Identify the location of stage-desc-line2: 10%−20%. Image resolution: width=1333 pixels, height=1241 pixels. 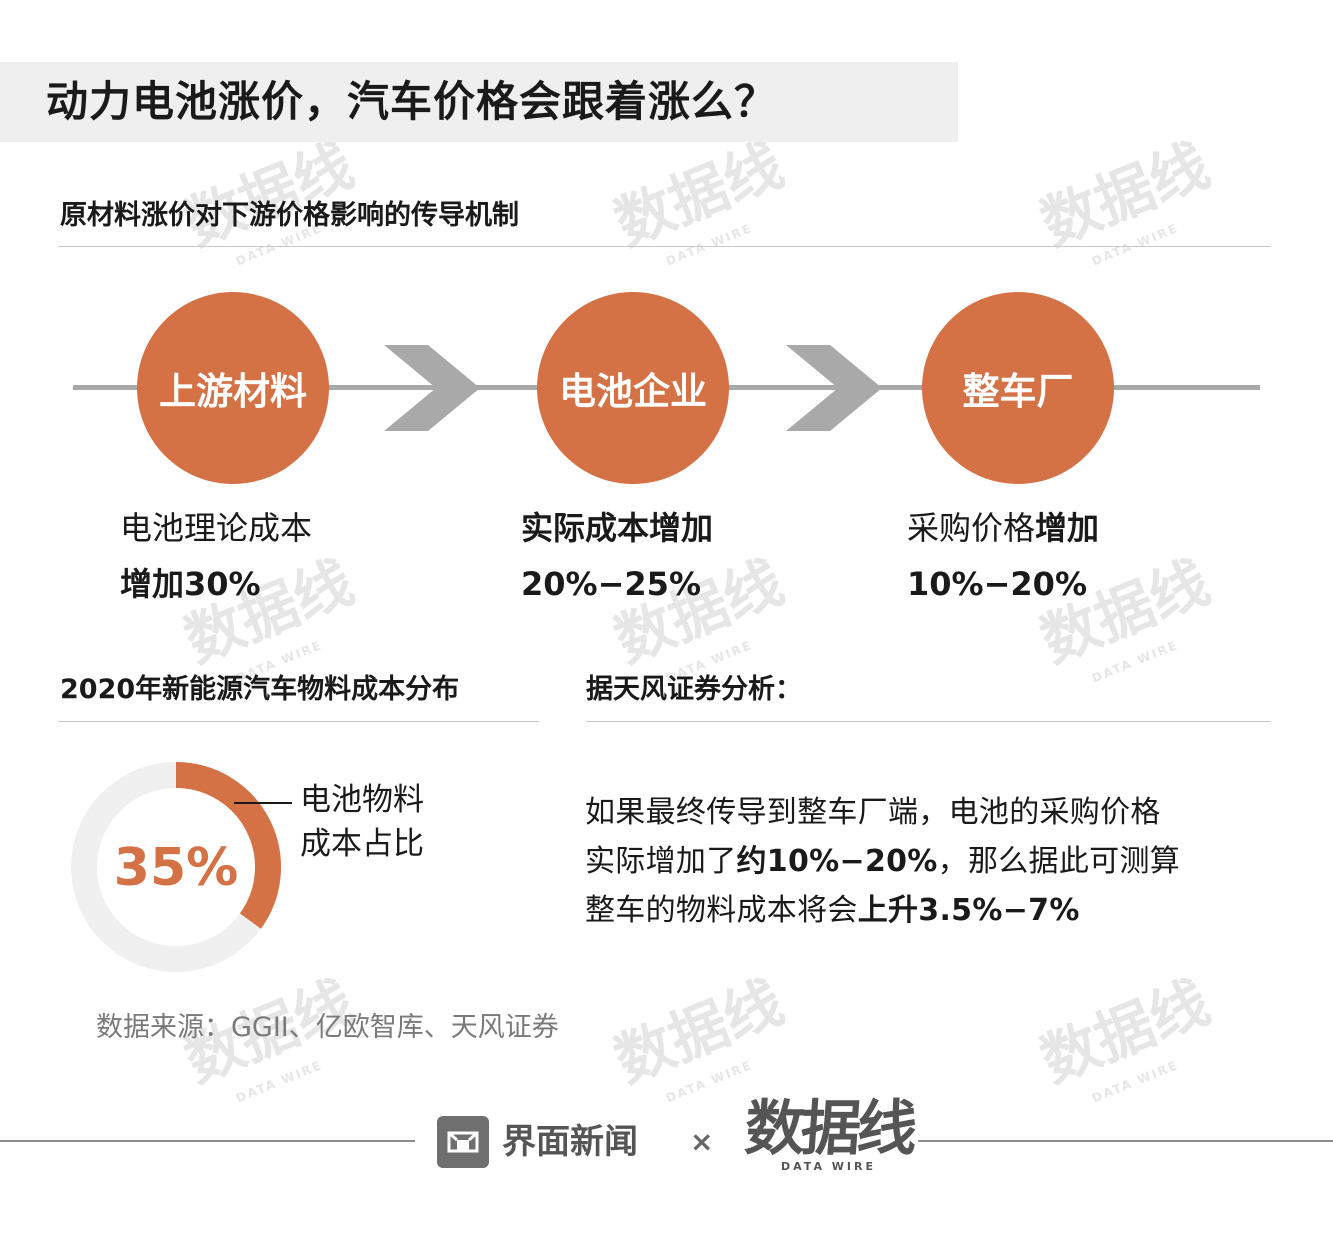
(997, 584).